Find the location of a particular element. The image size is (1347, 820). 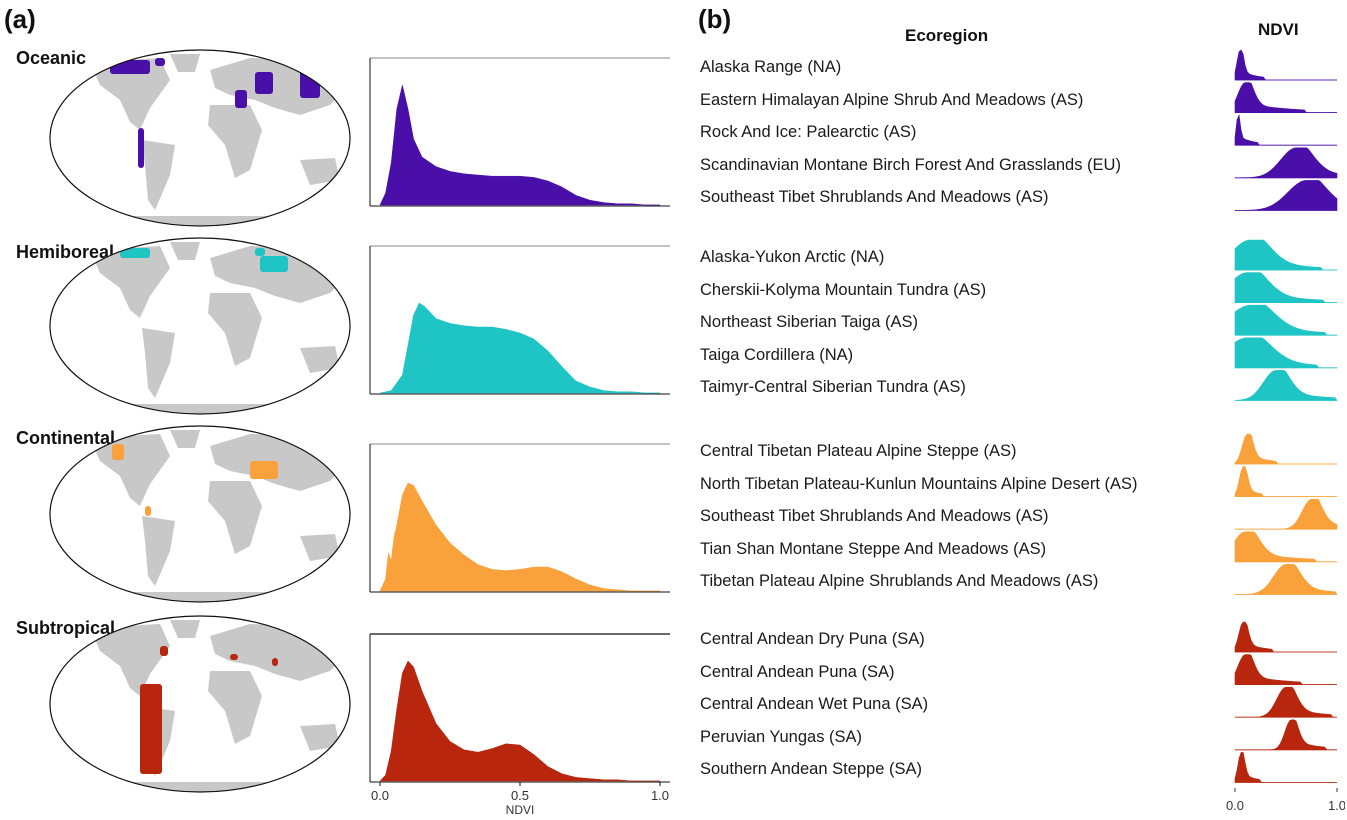

density-panel-subtropical is located at coordinates (519, 708).